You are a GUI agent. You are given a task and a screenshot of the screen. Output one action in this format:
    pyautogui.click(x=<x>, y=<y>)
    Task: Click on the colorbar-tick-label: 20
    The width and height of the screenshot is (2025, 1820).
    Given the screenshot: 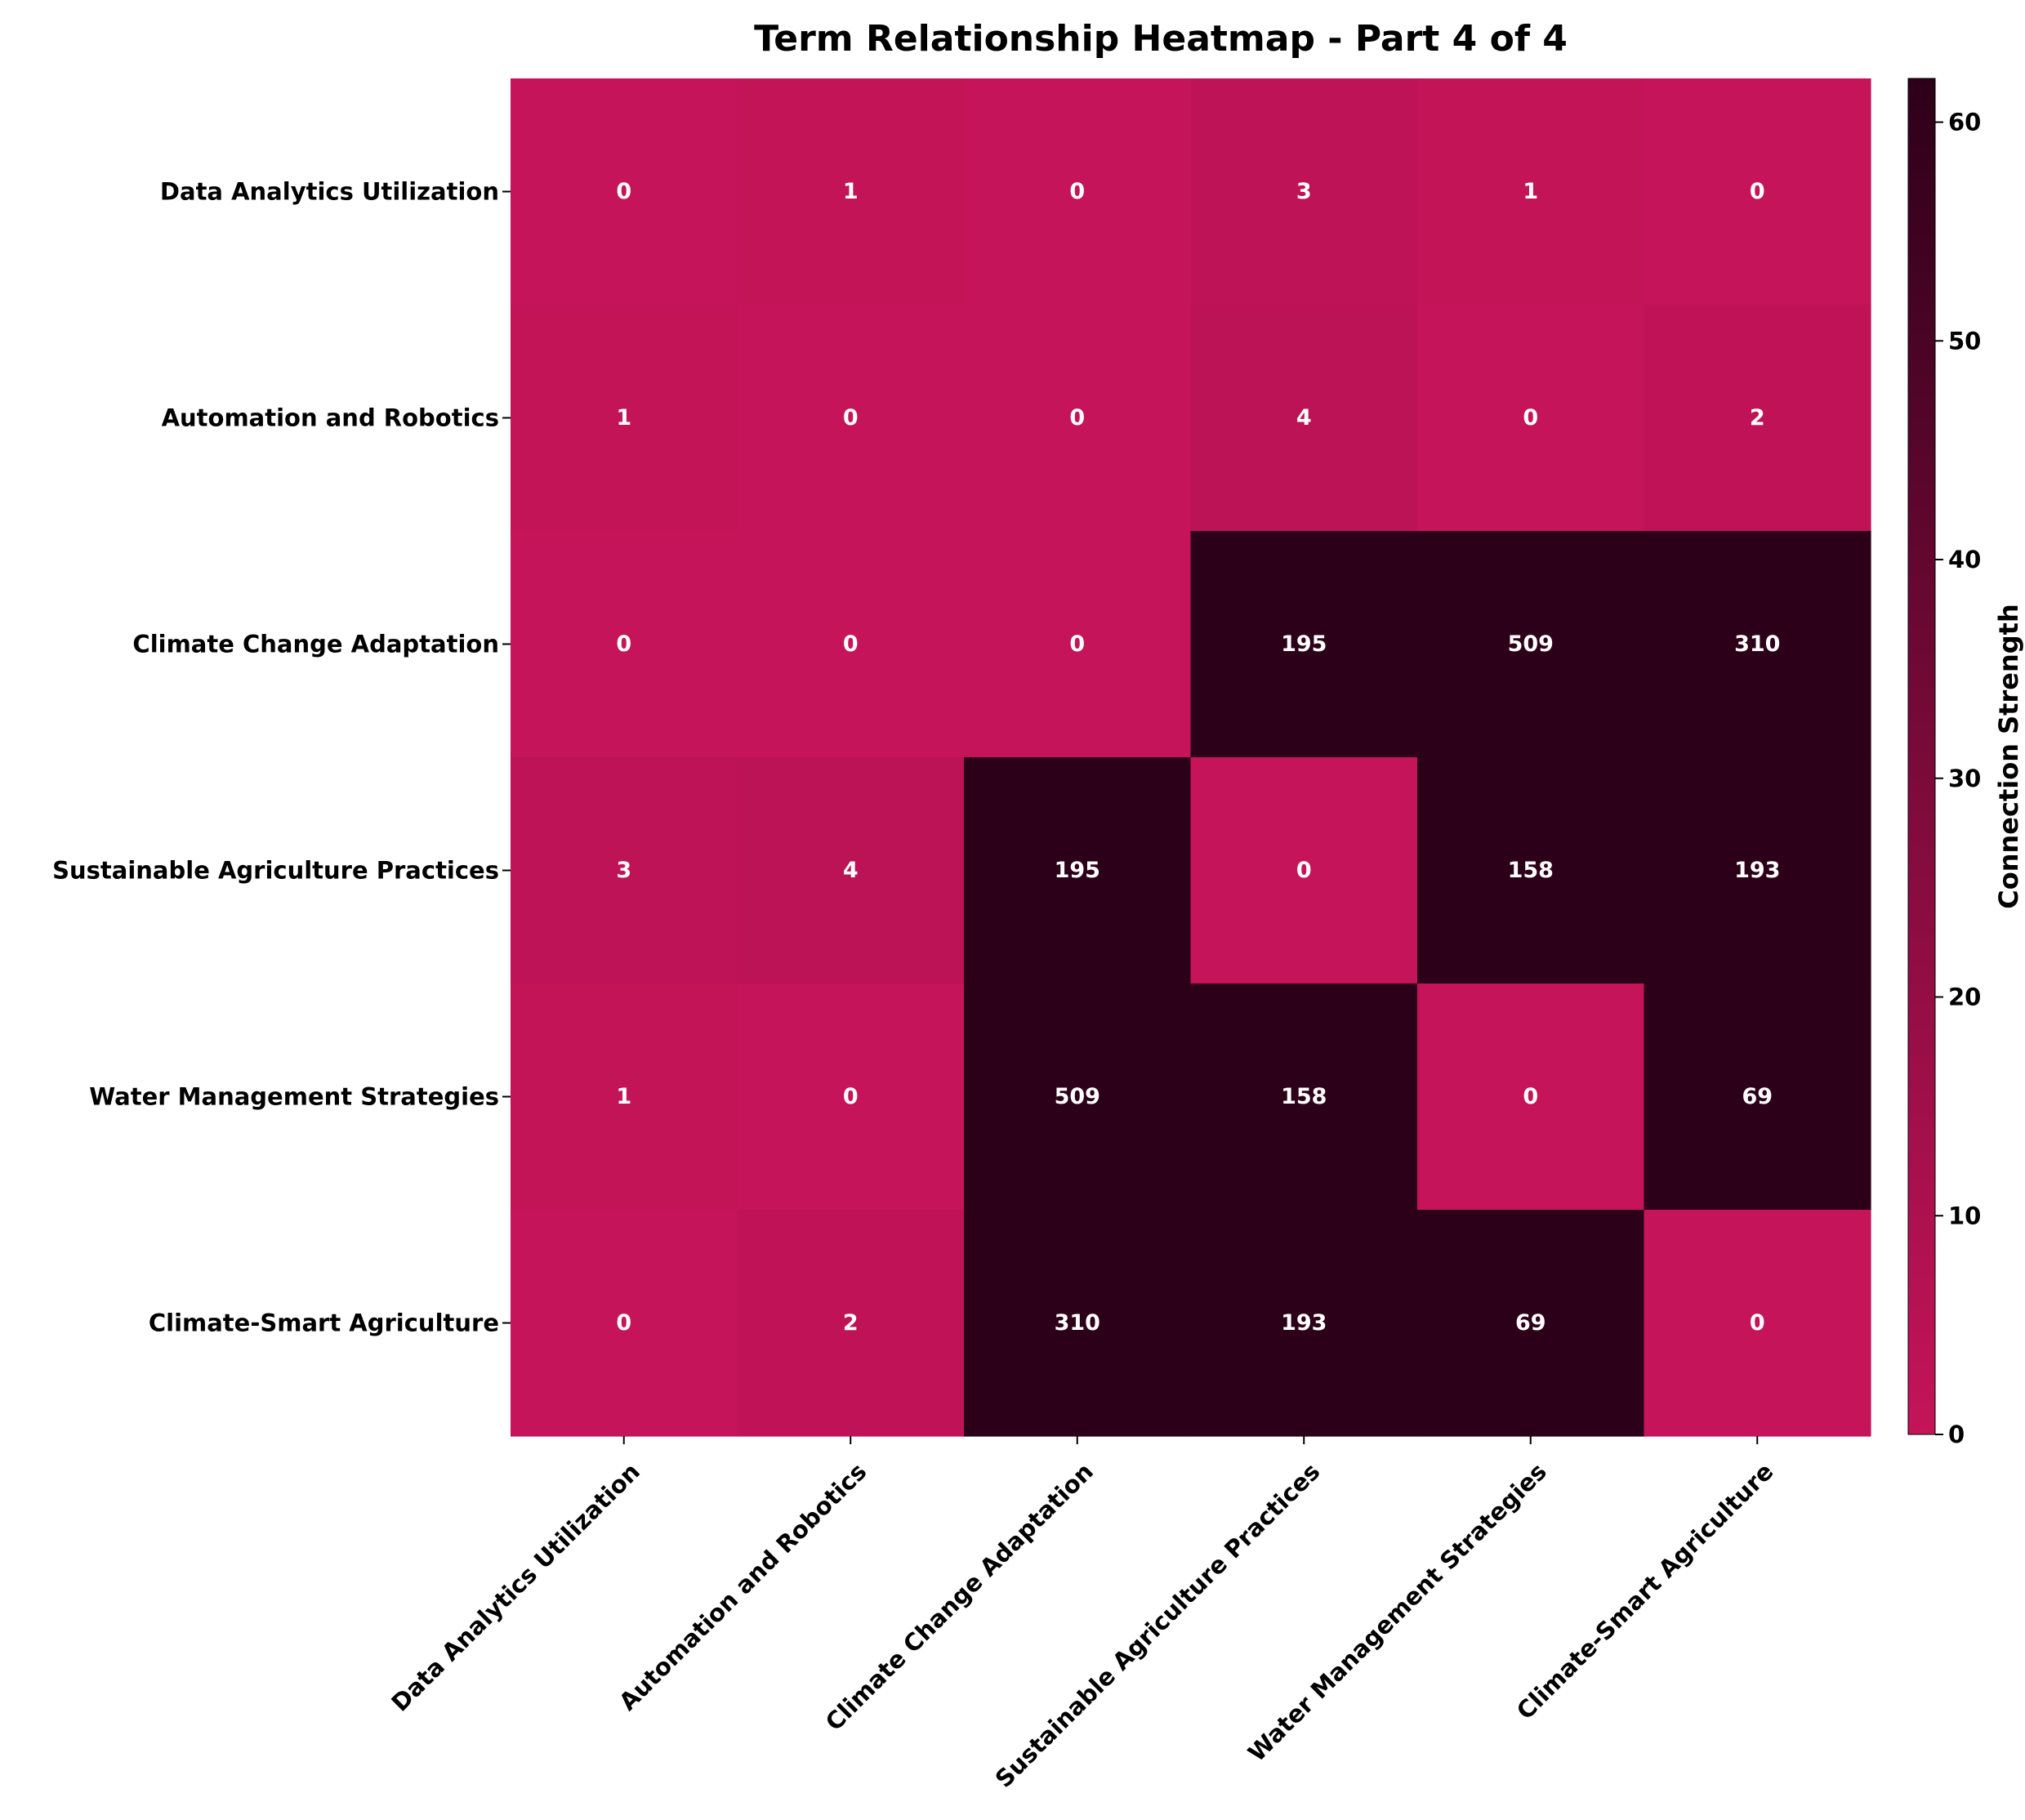 What is the action you would take?
    pyautogui.click(x=1964, y=998)
    